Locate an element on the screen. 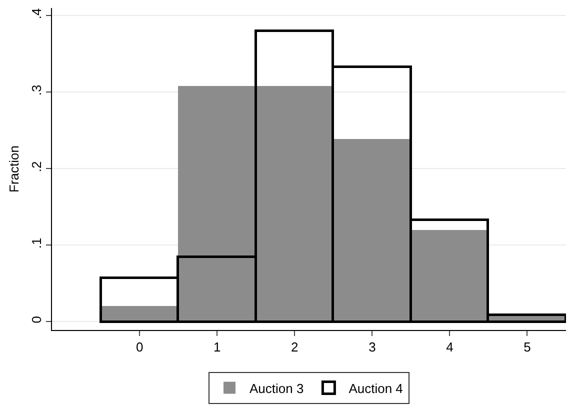 The width and height of the screenshot is (568, 408). y-tick-label: .2 is located at coordinates (36, 166).